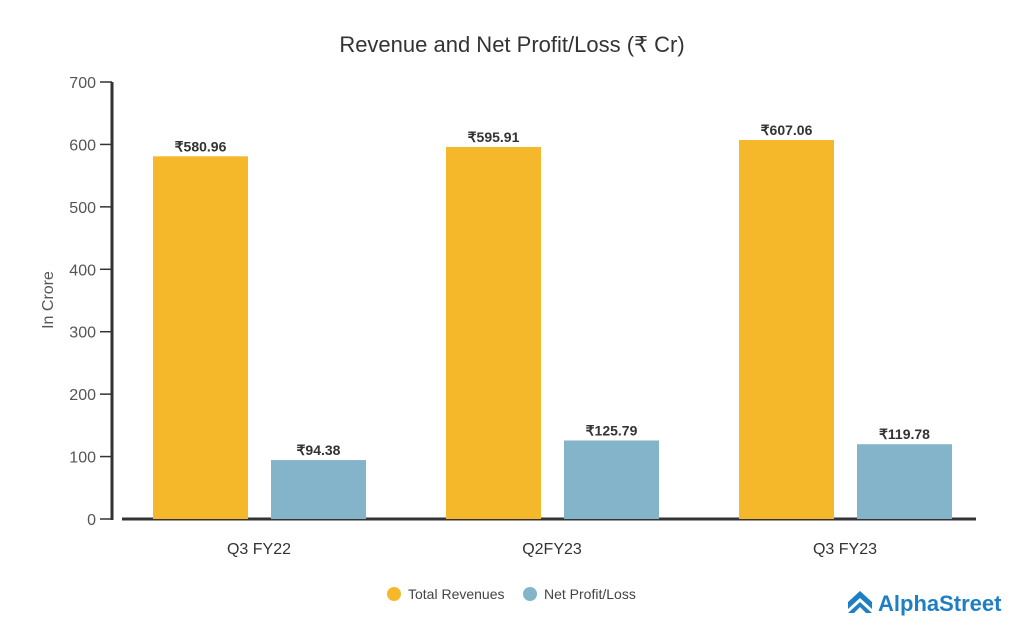 The width and height of the screenshot is (1024, 640). I want to click on x-tick-label: Q3 FY22, so click(259, 549).